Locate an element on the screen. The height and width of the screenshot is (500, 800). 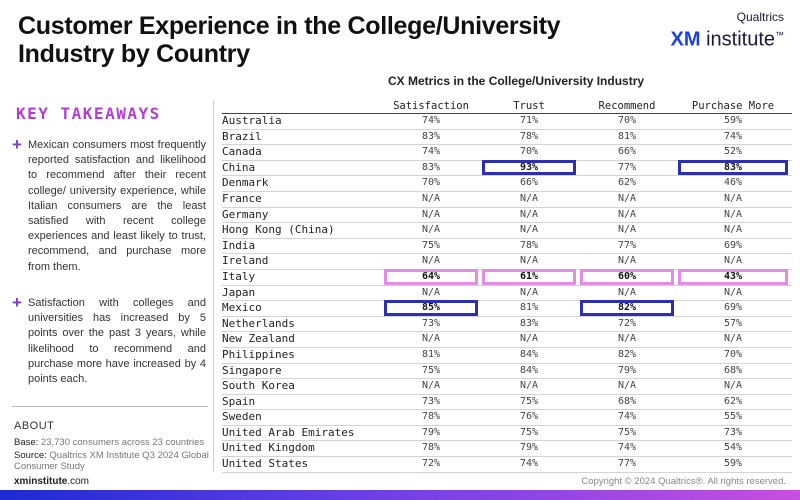
country-cell: United Arab Emirates is located at coordinates (288, 432).